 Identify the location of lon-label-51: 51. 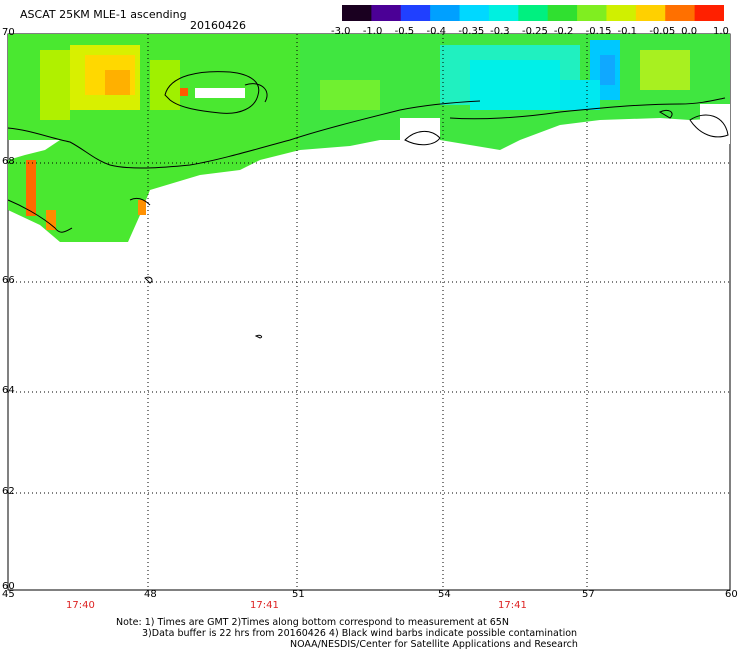
(298, 594).